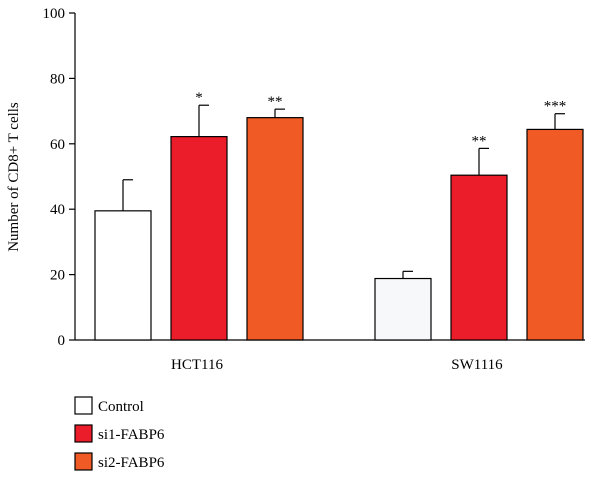 Image resolution: width=600 pixels, height=479 pixels. Describe the element at coordinates (555, 107) in the screenshot. I see `significance-label: ***` at that location.